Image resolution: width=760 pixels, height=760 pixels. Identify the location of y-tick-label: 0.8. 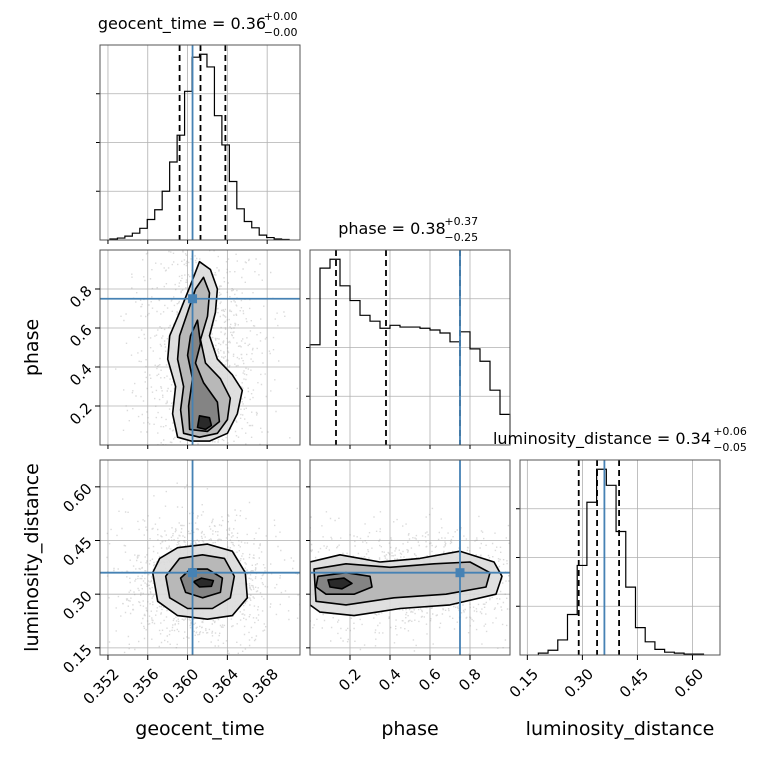
(81, 297).